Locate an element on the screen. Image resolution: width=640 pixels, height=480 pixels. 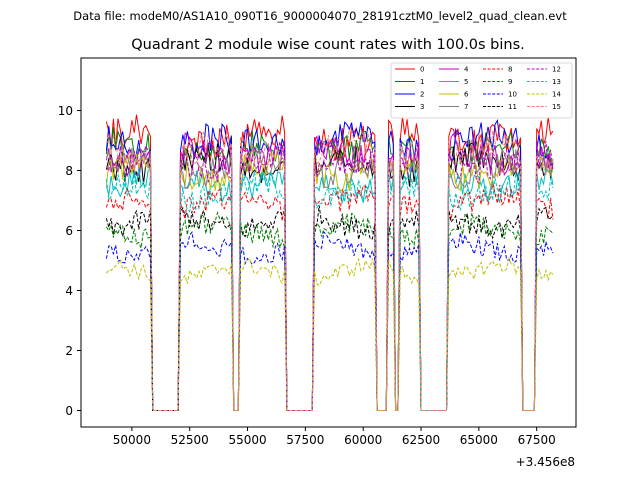
x-tick-label: 50000 is located at coordinates (132, 440).